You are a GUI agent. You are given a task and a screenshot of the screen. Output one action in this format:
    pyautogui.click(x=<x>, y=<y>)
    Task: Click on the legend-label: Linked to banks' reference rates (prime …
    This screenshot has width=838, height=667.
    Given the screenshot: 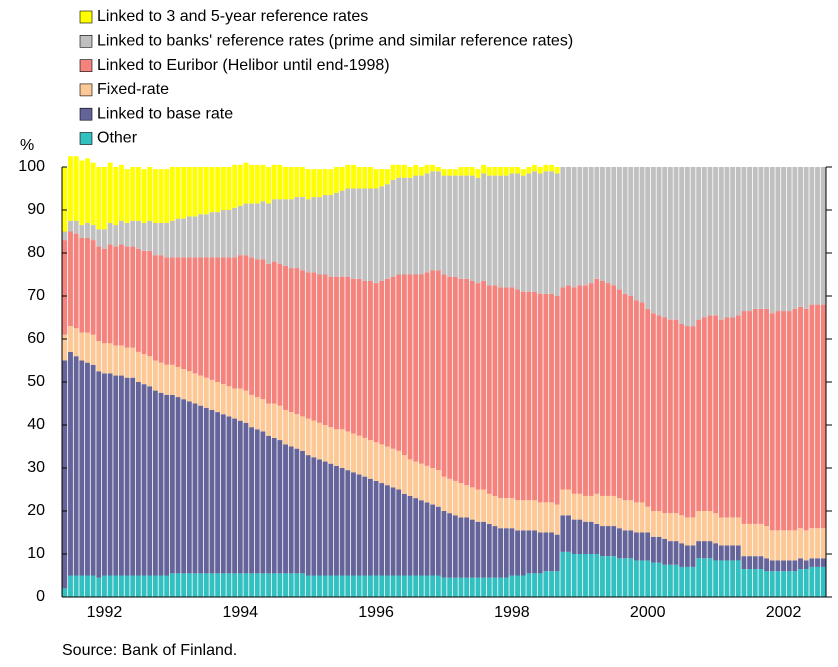 What is the action you would take?
    pyautogui.click(x=335, y=41)
    